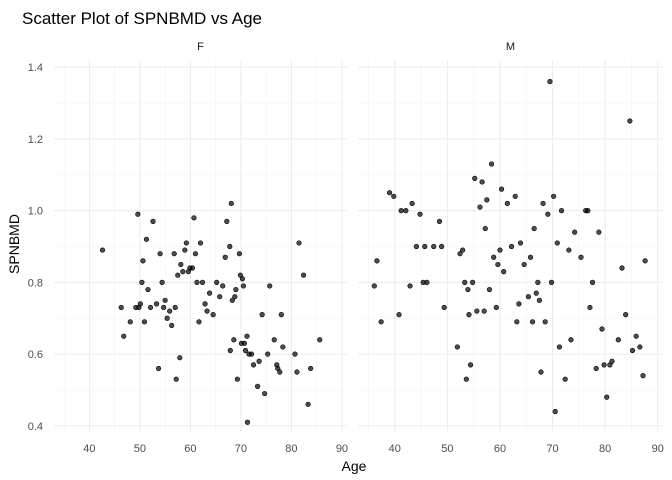 Image resolution: width=672 pixels, height=480 pixels. What do you see at coordinates (241, 449) in the screenshot?
I see `x-tick-label: 70` at bounding box center [241, 449].